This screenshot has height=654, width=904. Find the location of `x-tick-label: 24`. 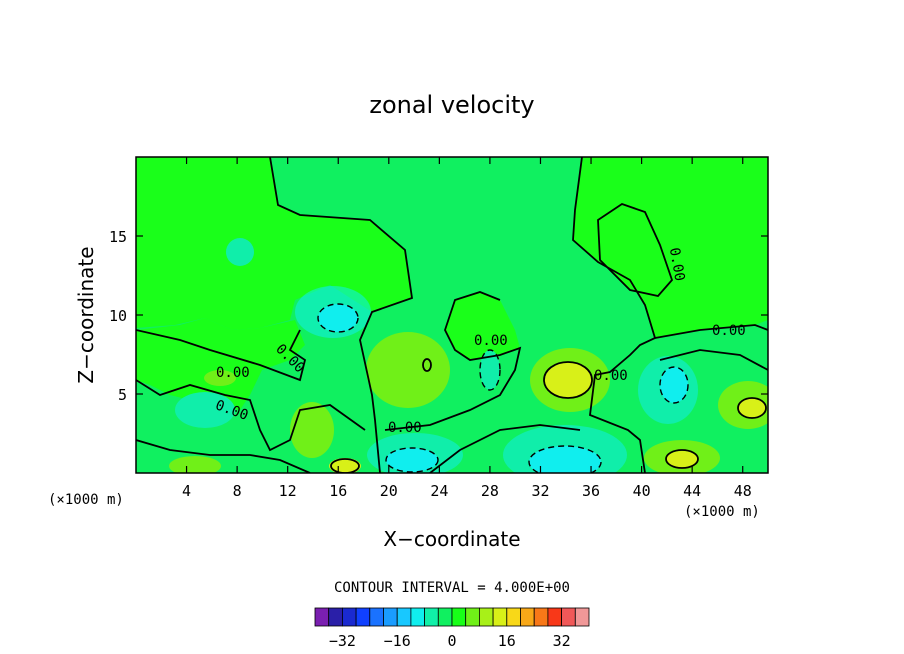

x-tick-label: 24 is located at coordinates (439, 491).